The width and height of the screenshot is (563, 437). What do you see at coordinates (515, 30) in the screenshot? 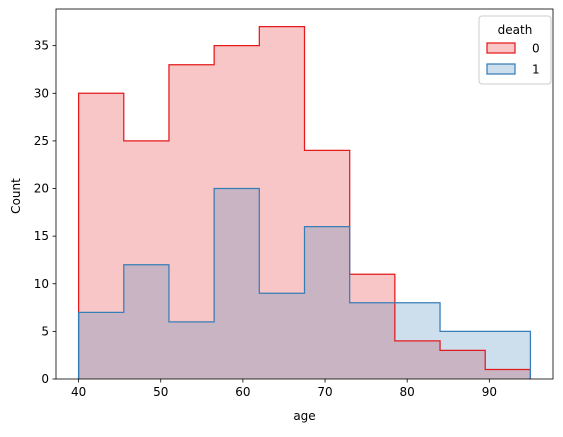
I see `legend-title: death` at bounding box center [515, 30].